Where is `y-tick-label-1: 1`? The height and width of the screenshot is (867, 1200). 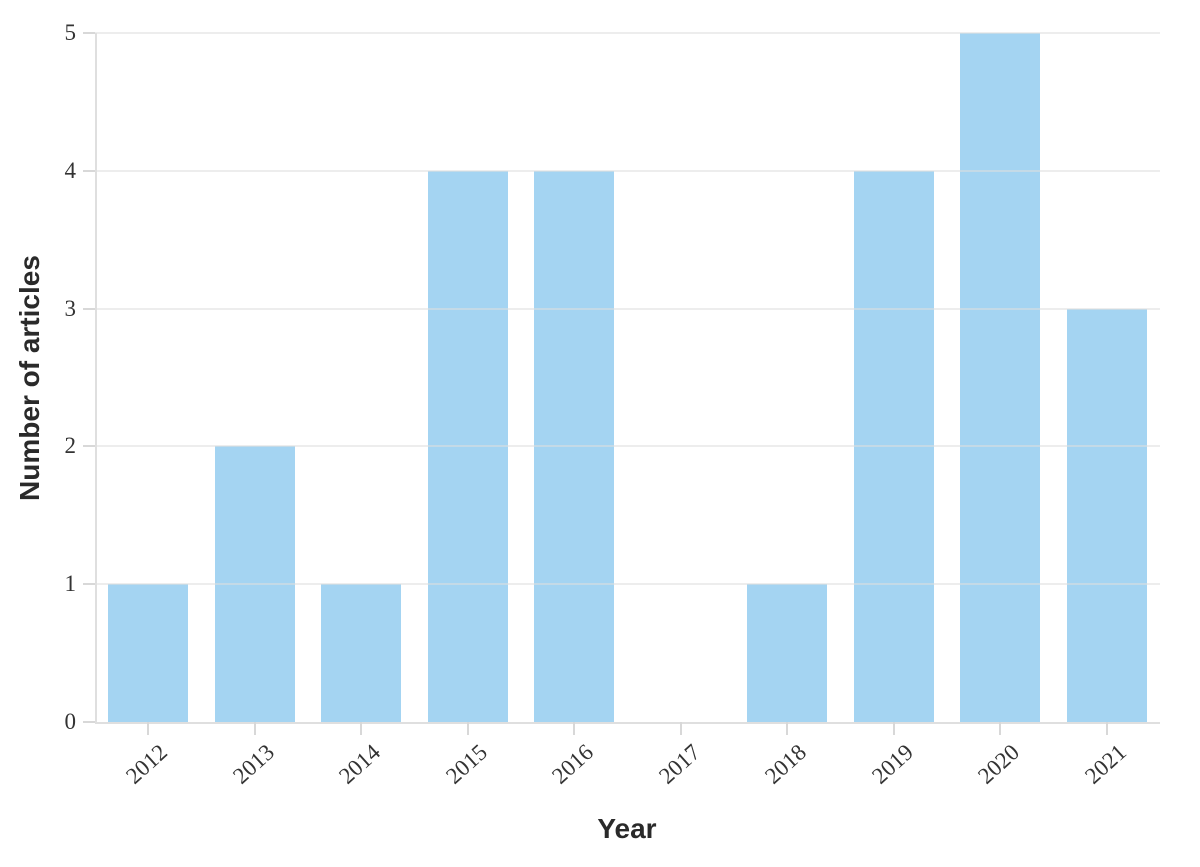
y-tick-label-1: 1 is located at coordinates (70, 584).